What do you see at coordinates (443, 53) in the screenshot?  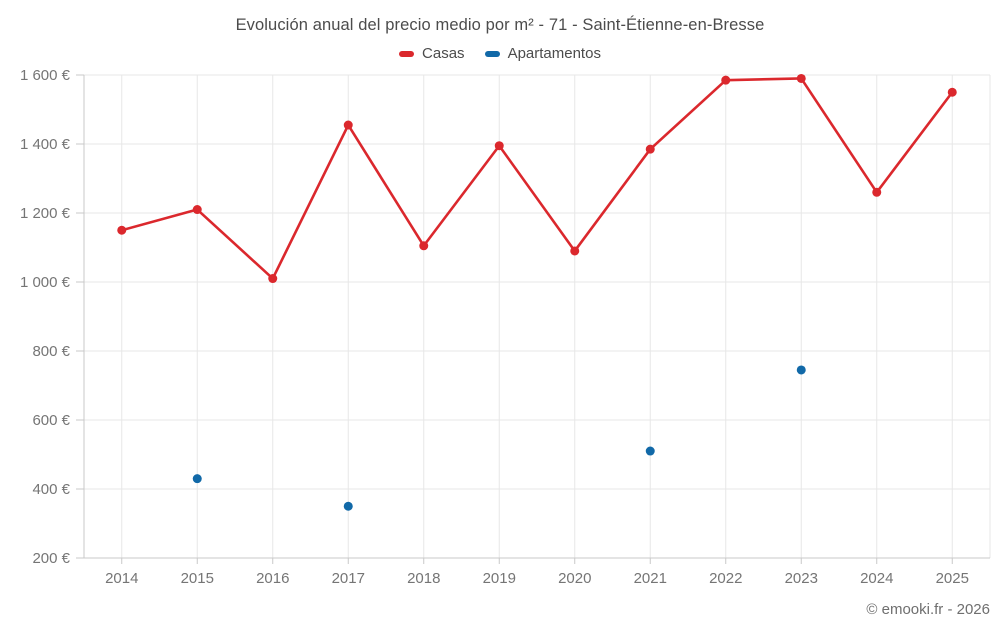 I see `casas-legend-label: Casas` at bounding box center [443, 53].